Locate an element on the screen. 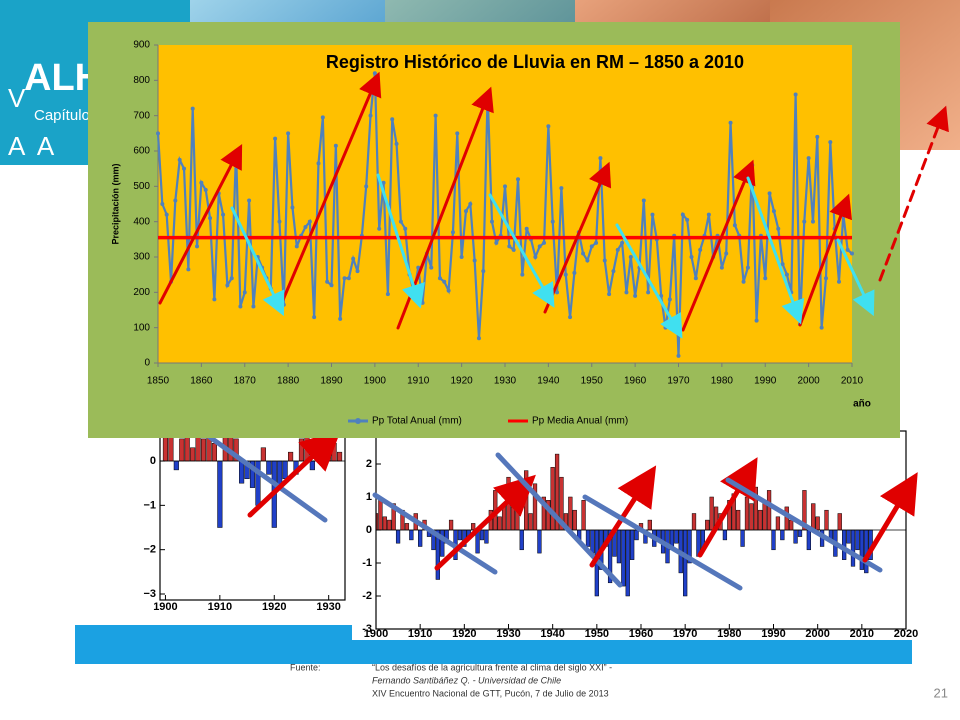 This screenshot has width=960, height=720. x-tick-label: 1930 is located at coordinates (505, 381).